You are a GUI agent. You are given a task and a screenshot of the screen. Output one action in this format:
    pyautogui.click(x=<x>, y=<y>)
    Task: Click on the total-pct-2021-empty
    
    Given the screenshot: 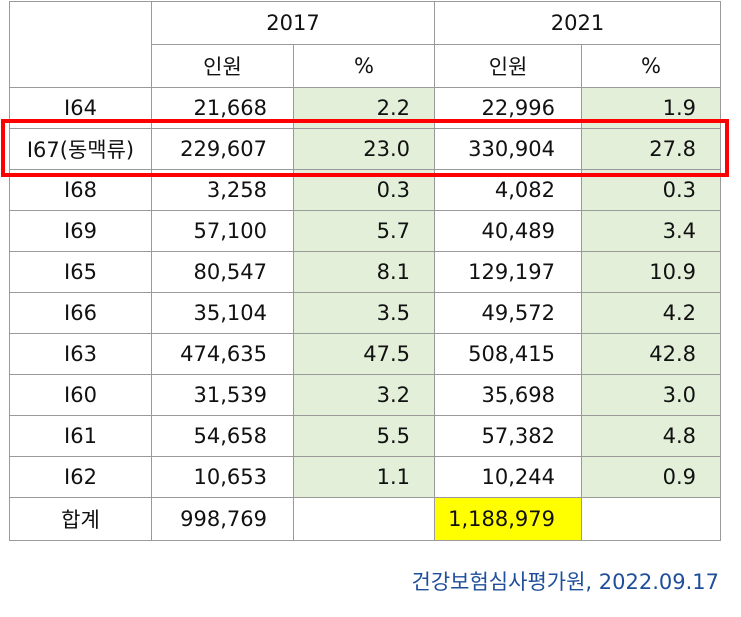 What is the action you would take?
    pyautogui.click(x=651, y=519)
    